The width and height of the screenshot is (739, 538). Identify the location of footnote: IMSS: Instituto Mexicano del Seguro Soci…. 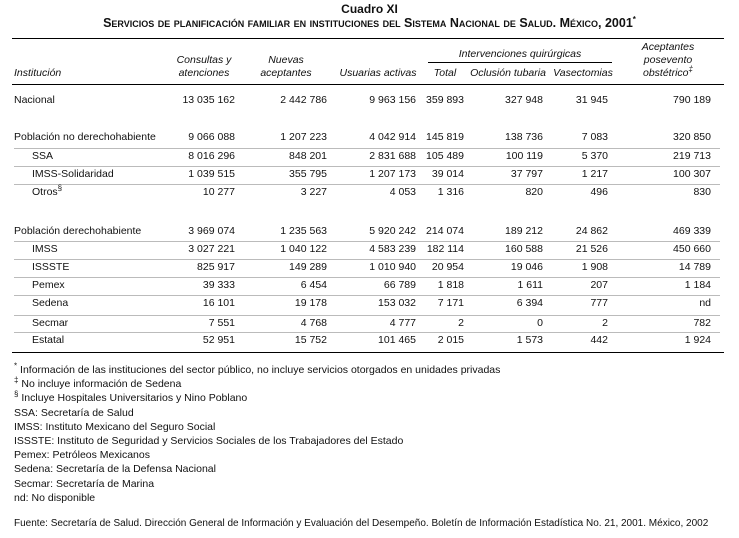
(114, 427).